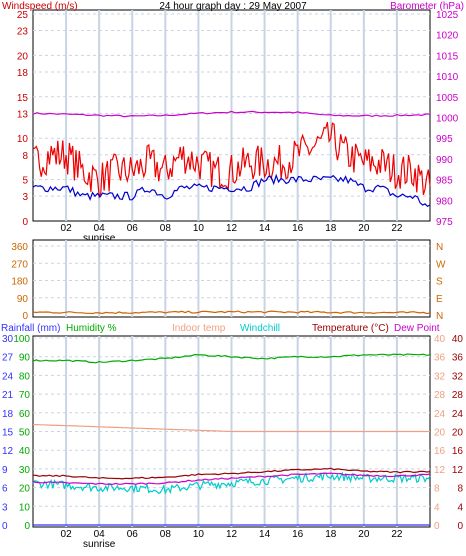 This screenshot has height=556, width=466. What do you see at coordinates (439, 282) in the screenshot?
I see `dir-compass-2: S` at bounding box center [439, 282].